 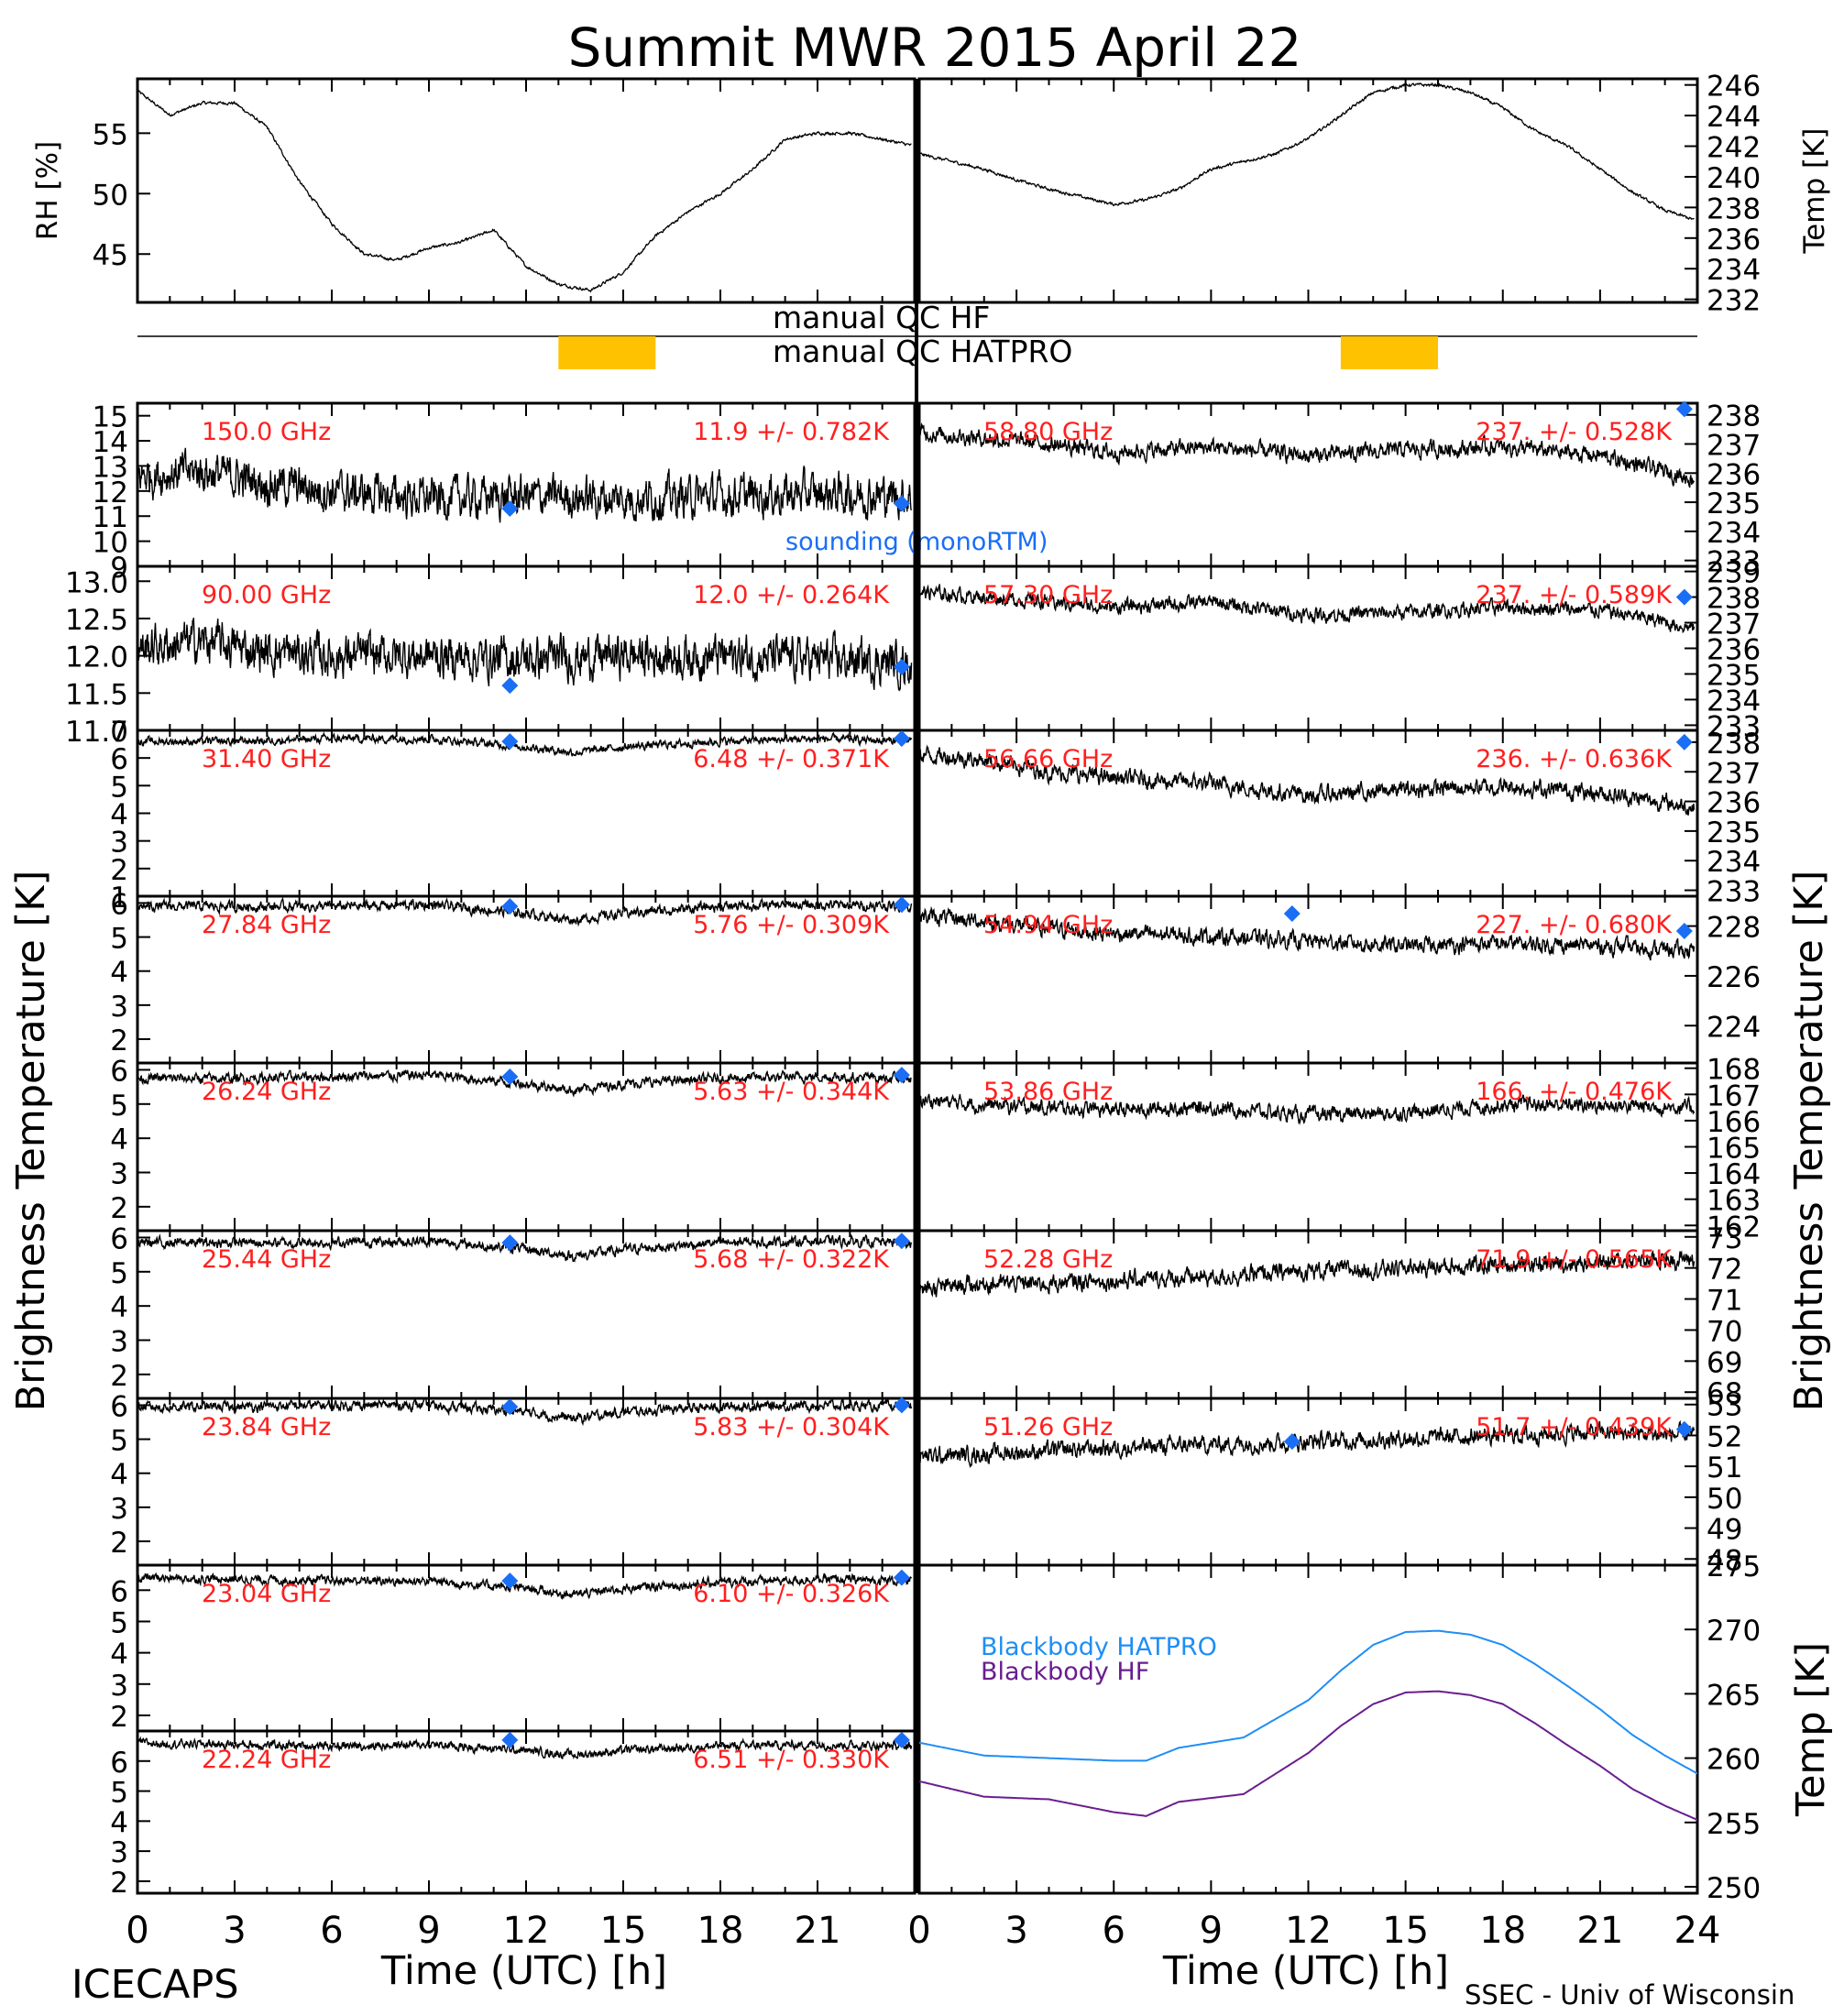 What do you see at coordinates (266, 925) in the screenshot?
I see `channel-frequency: 27.84 GHz` at bounding box center [266, 925].